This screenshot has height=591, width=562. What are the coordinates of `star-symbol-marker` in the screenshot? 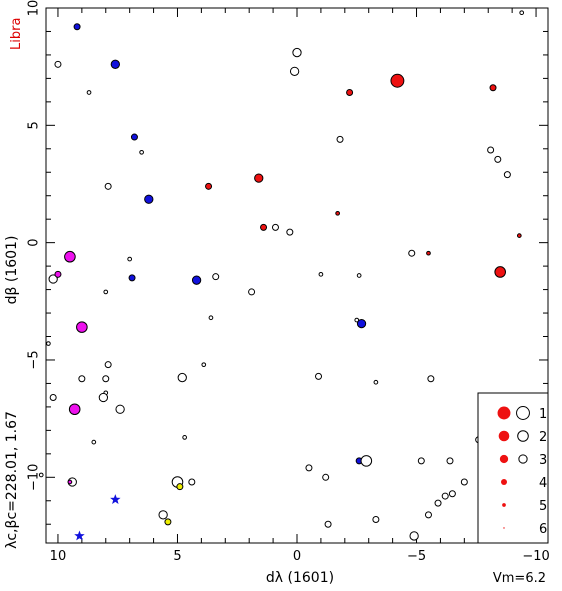 It's located at (79, 535).